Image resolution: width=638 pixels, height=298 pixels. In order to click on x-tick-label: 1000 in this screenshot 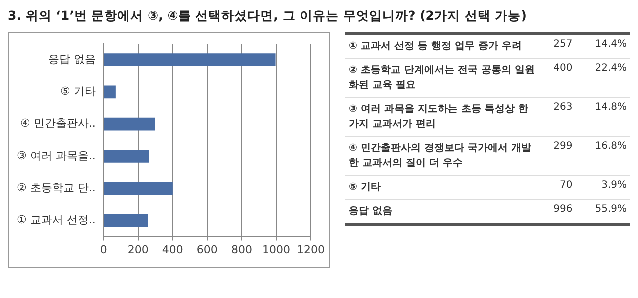, I will do `click(276, 249)`.